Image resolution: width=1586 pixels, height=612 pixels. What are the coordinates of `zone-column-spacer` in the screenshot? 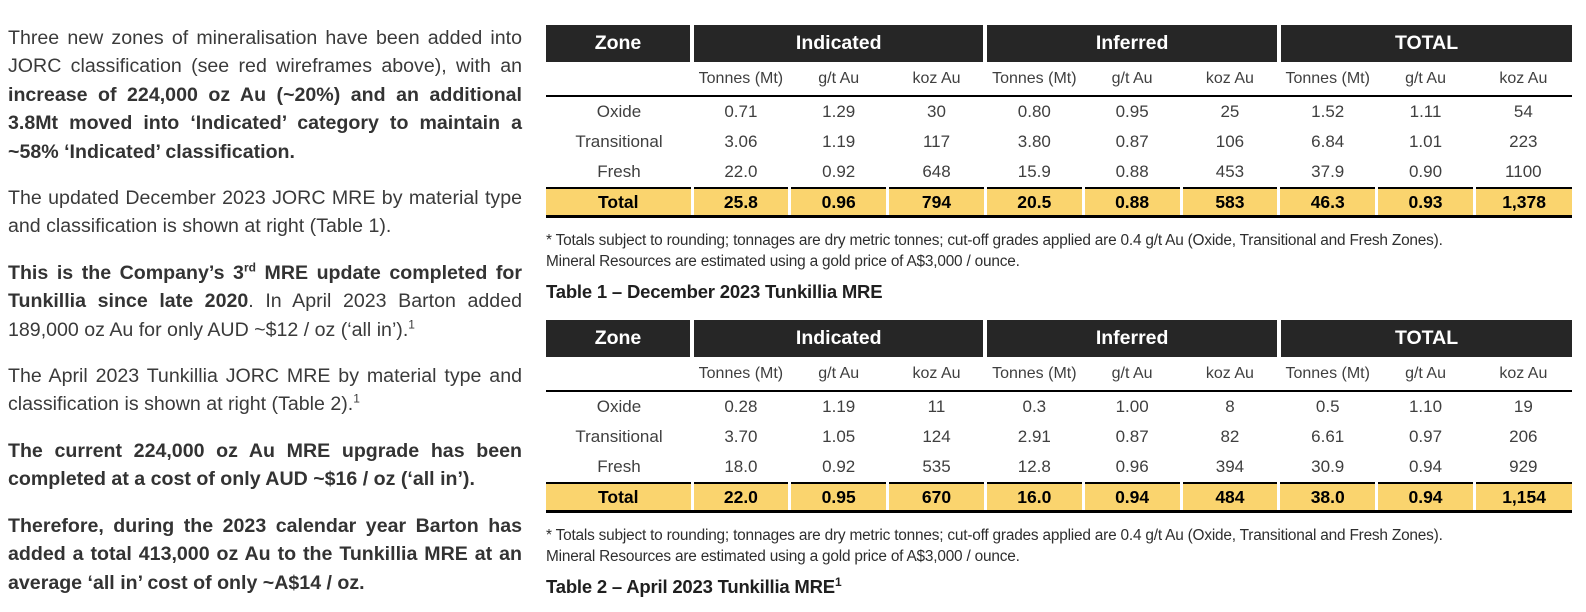 It's located at (619, 79).